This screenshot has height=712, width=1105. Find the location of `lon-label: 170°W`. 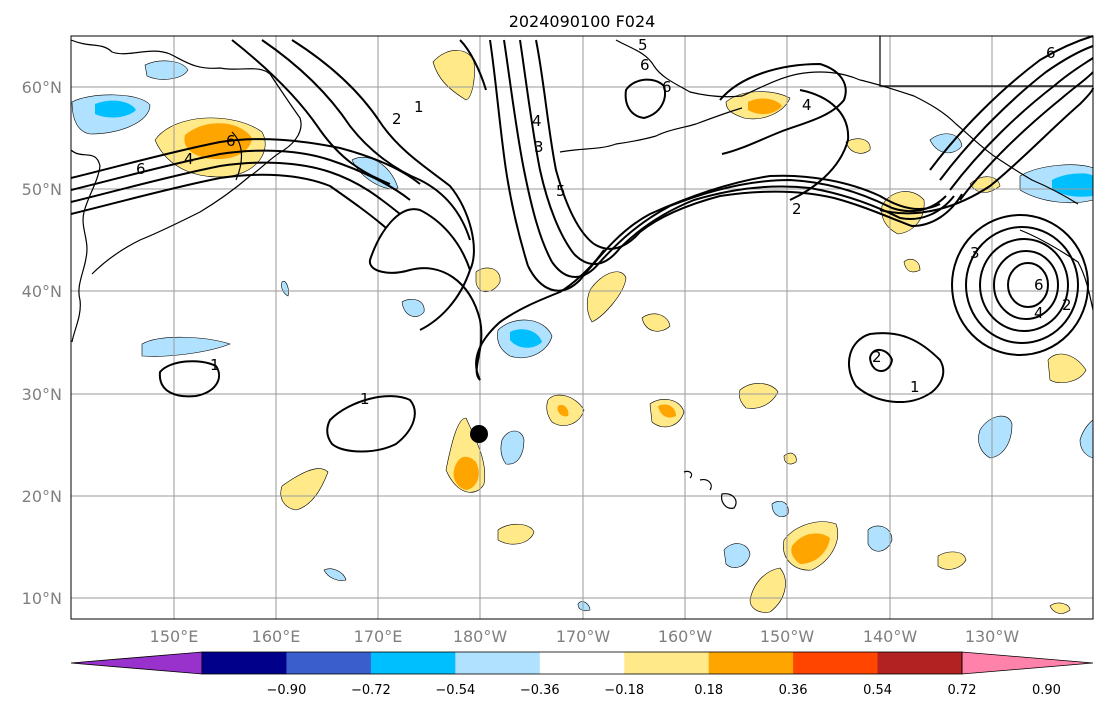

lon-label: 170°W is located at coordinates (583, 636).